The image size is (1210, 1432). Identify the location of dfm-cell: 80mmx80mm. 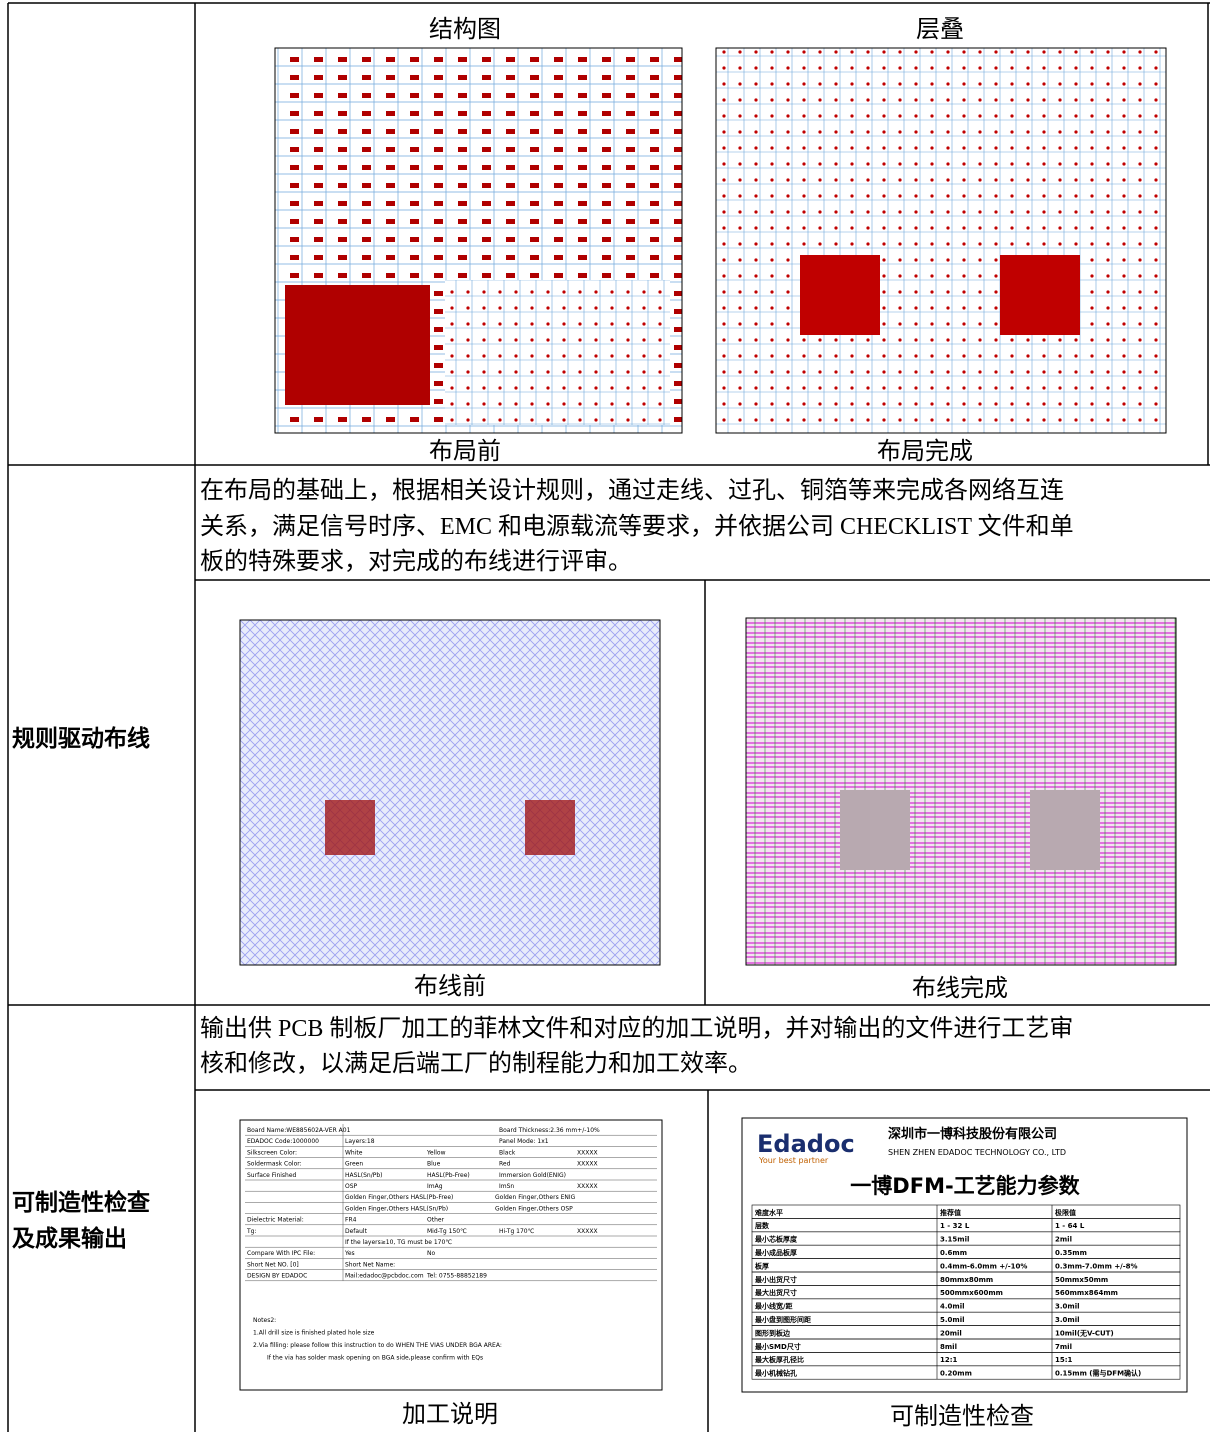
(966, 1280).